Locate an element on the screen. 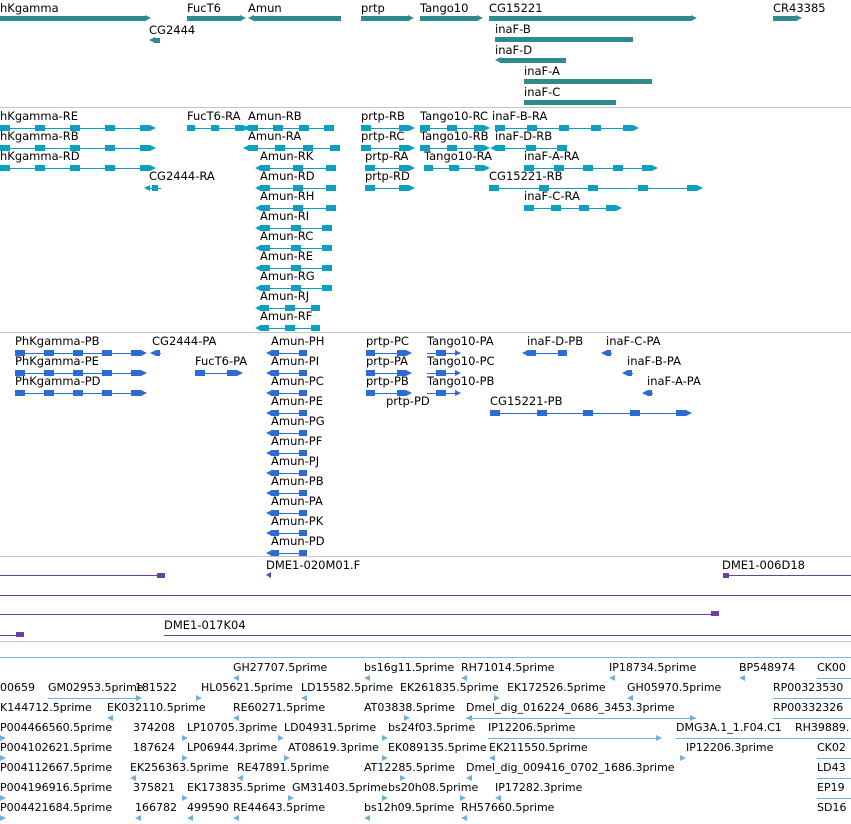 This screenshot has height=824, width=851. transcript-label: FucT6-RA is located at coordinates (214, 116).